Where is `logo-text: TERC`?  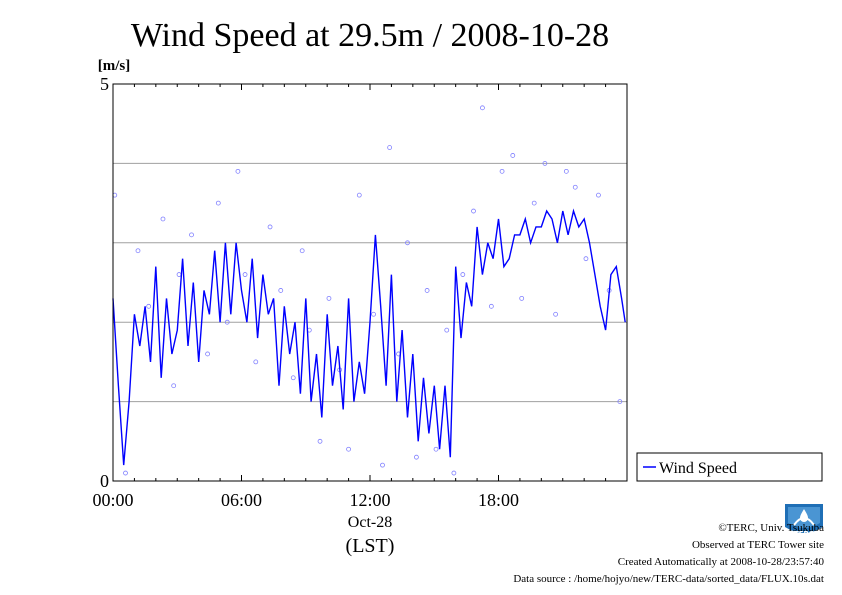
logo-text: TERC is located at coordinates (804, 534).